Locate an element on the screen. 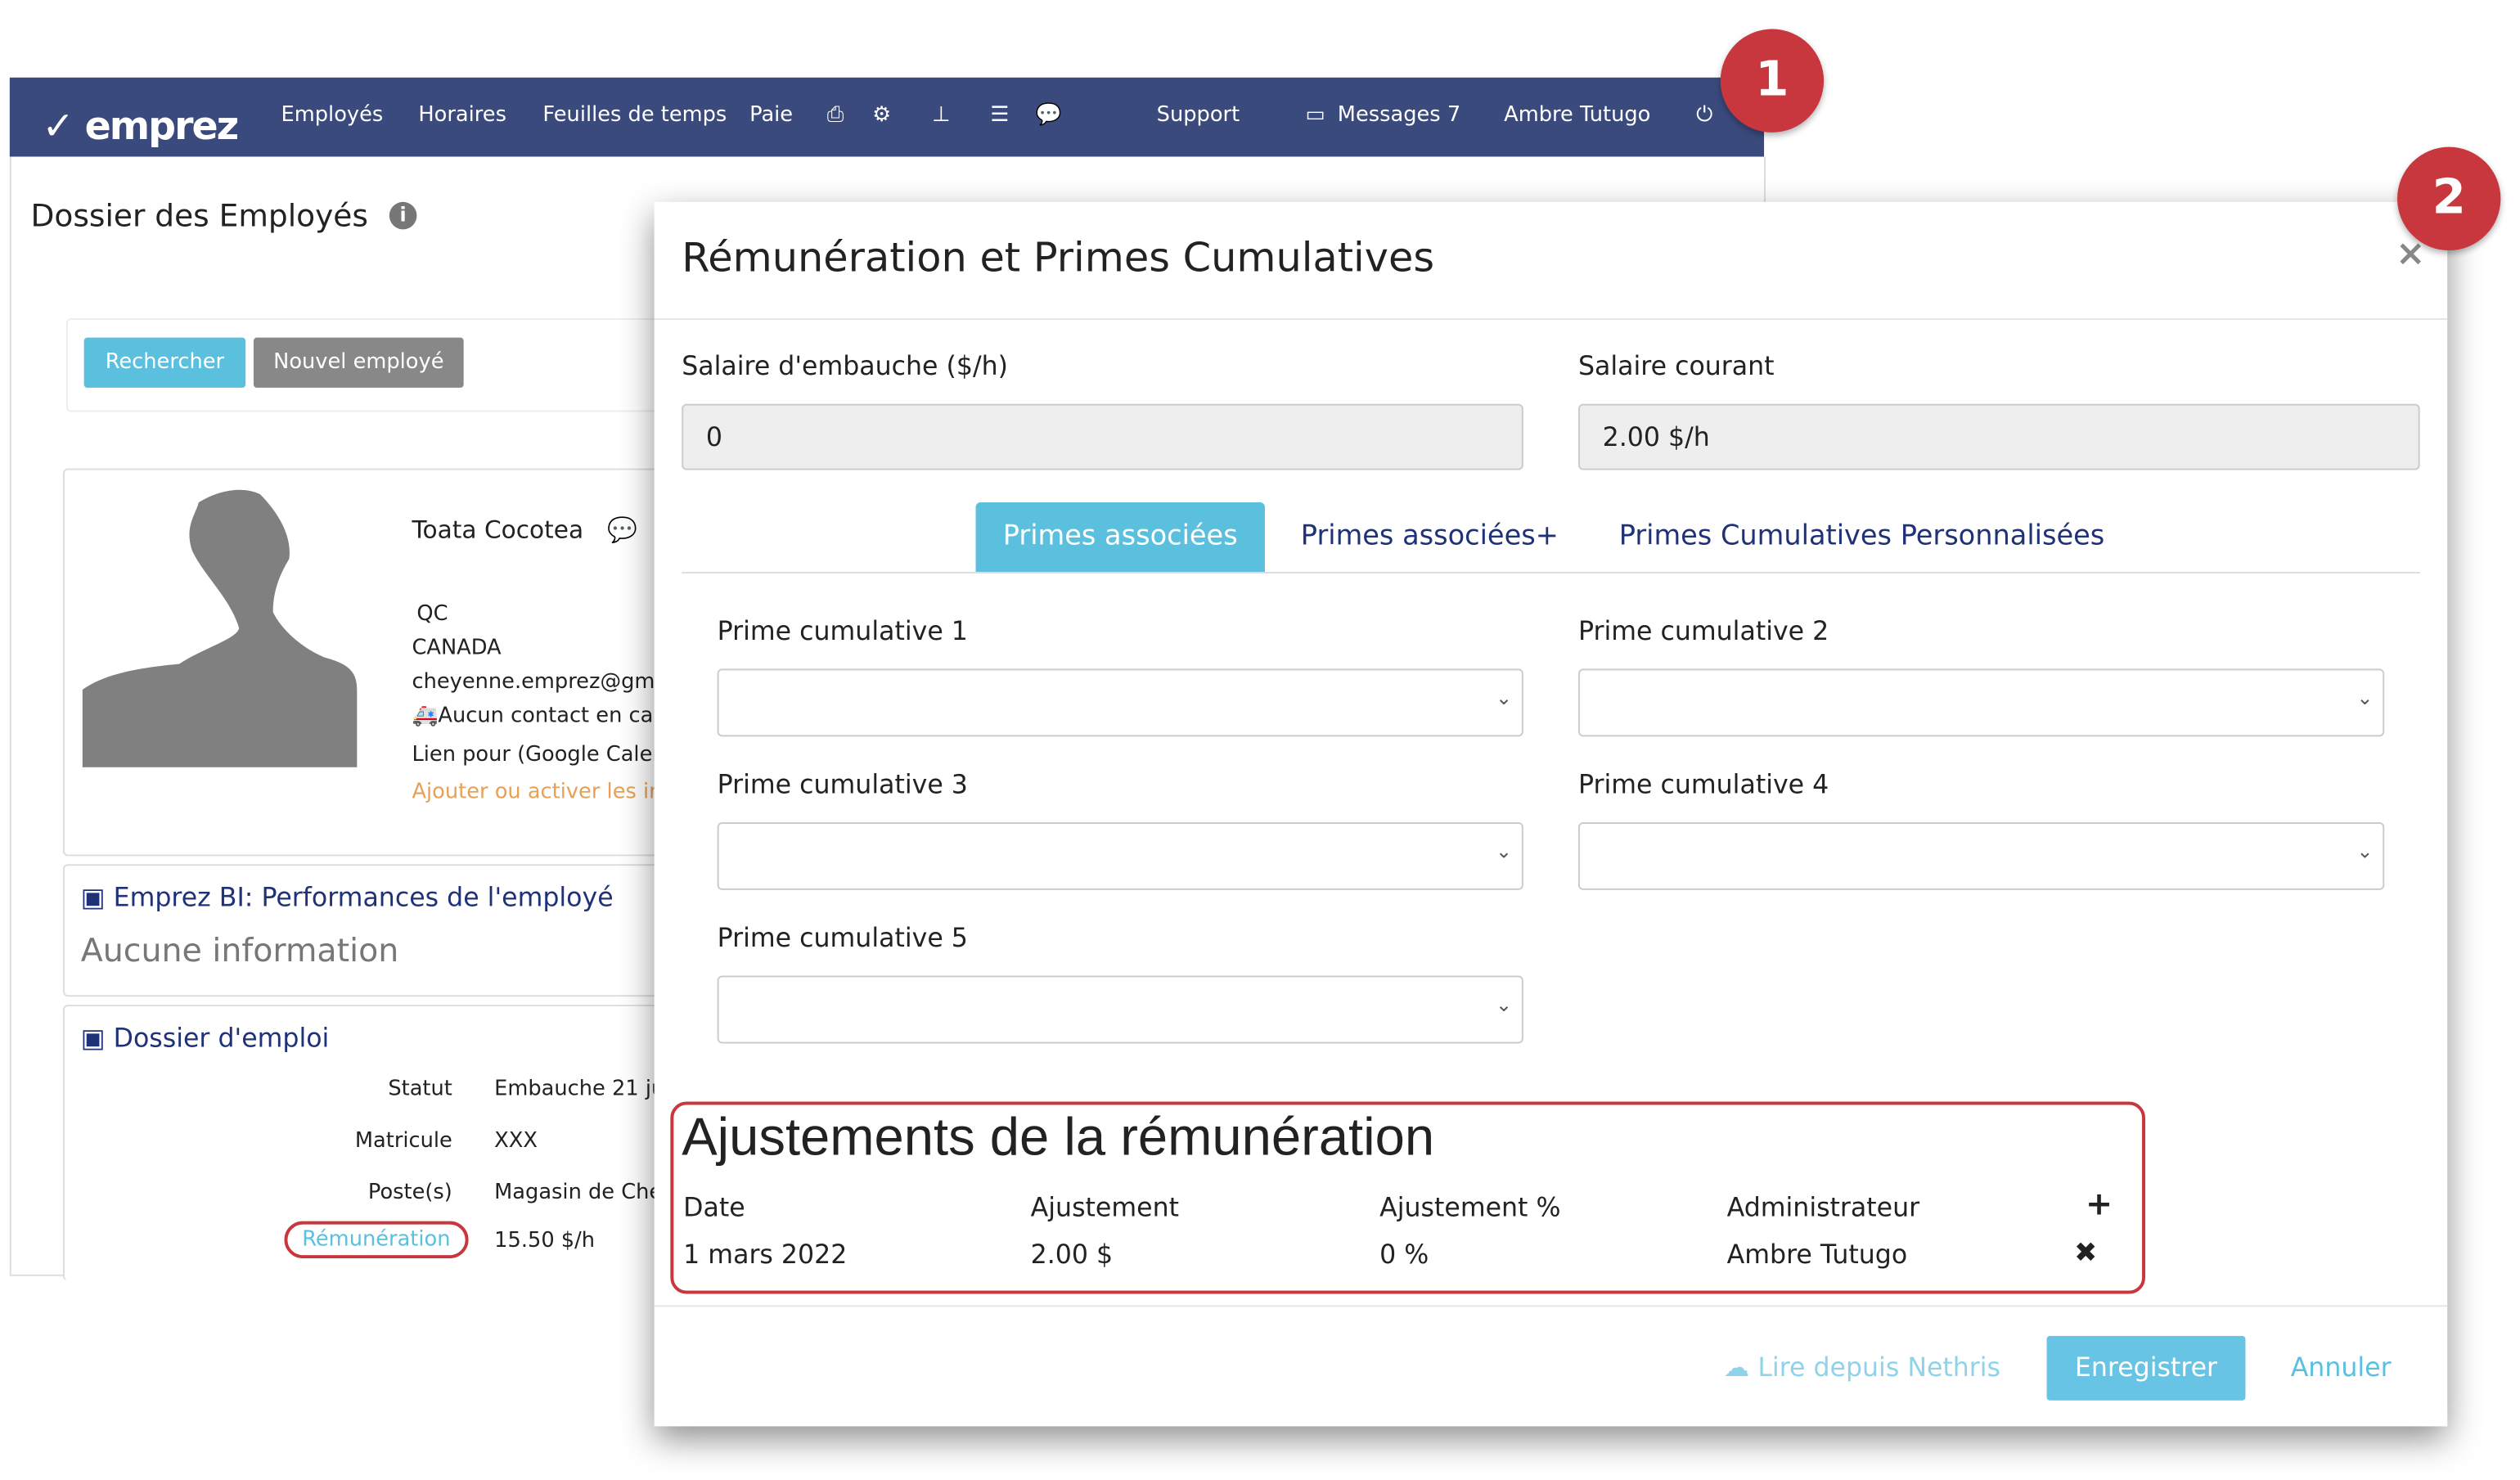 This screenshot has height=1480, width=2520. col-ajustement: Ajustement is located at coordinates (1105, 1207).